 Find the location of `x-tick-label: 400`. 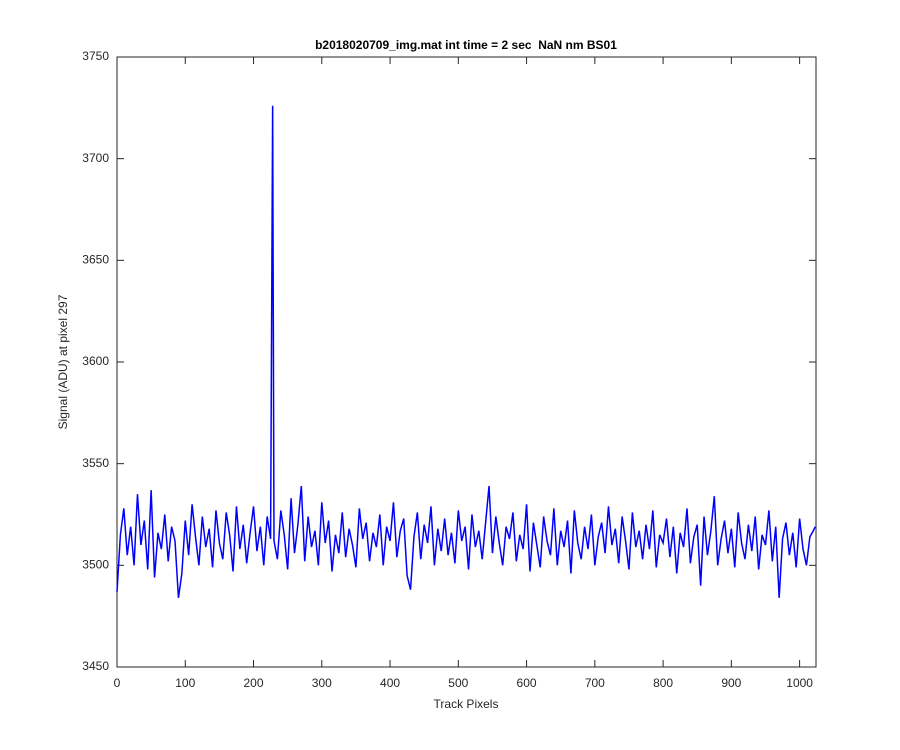

x-tick-label: 400 is located at coordinates (390, 683).